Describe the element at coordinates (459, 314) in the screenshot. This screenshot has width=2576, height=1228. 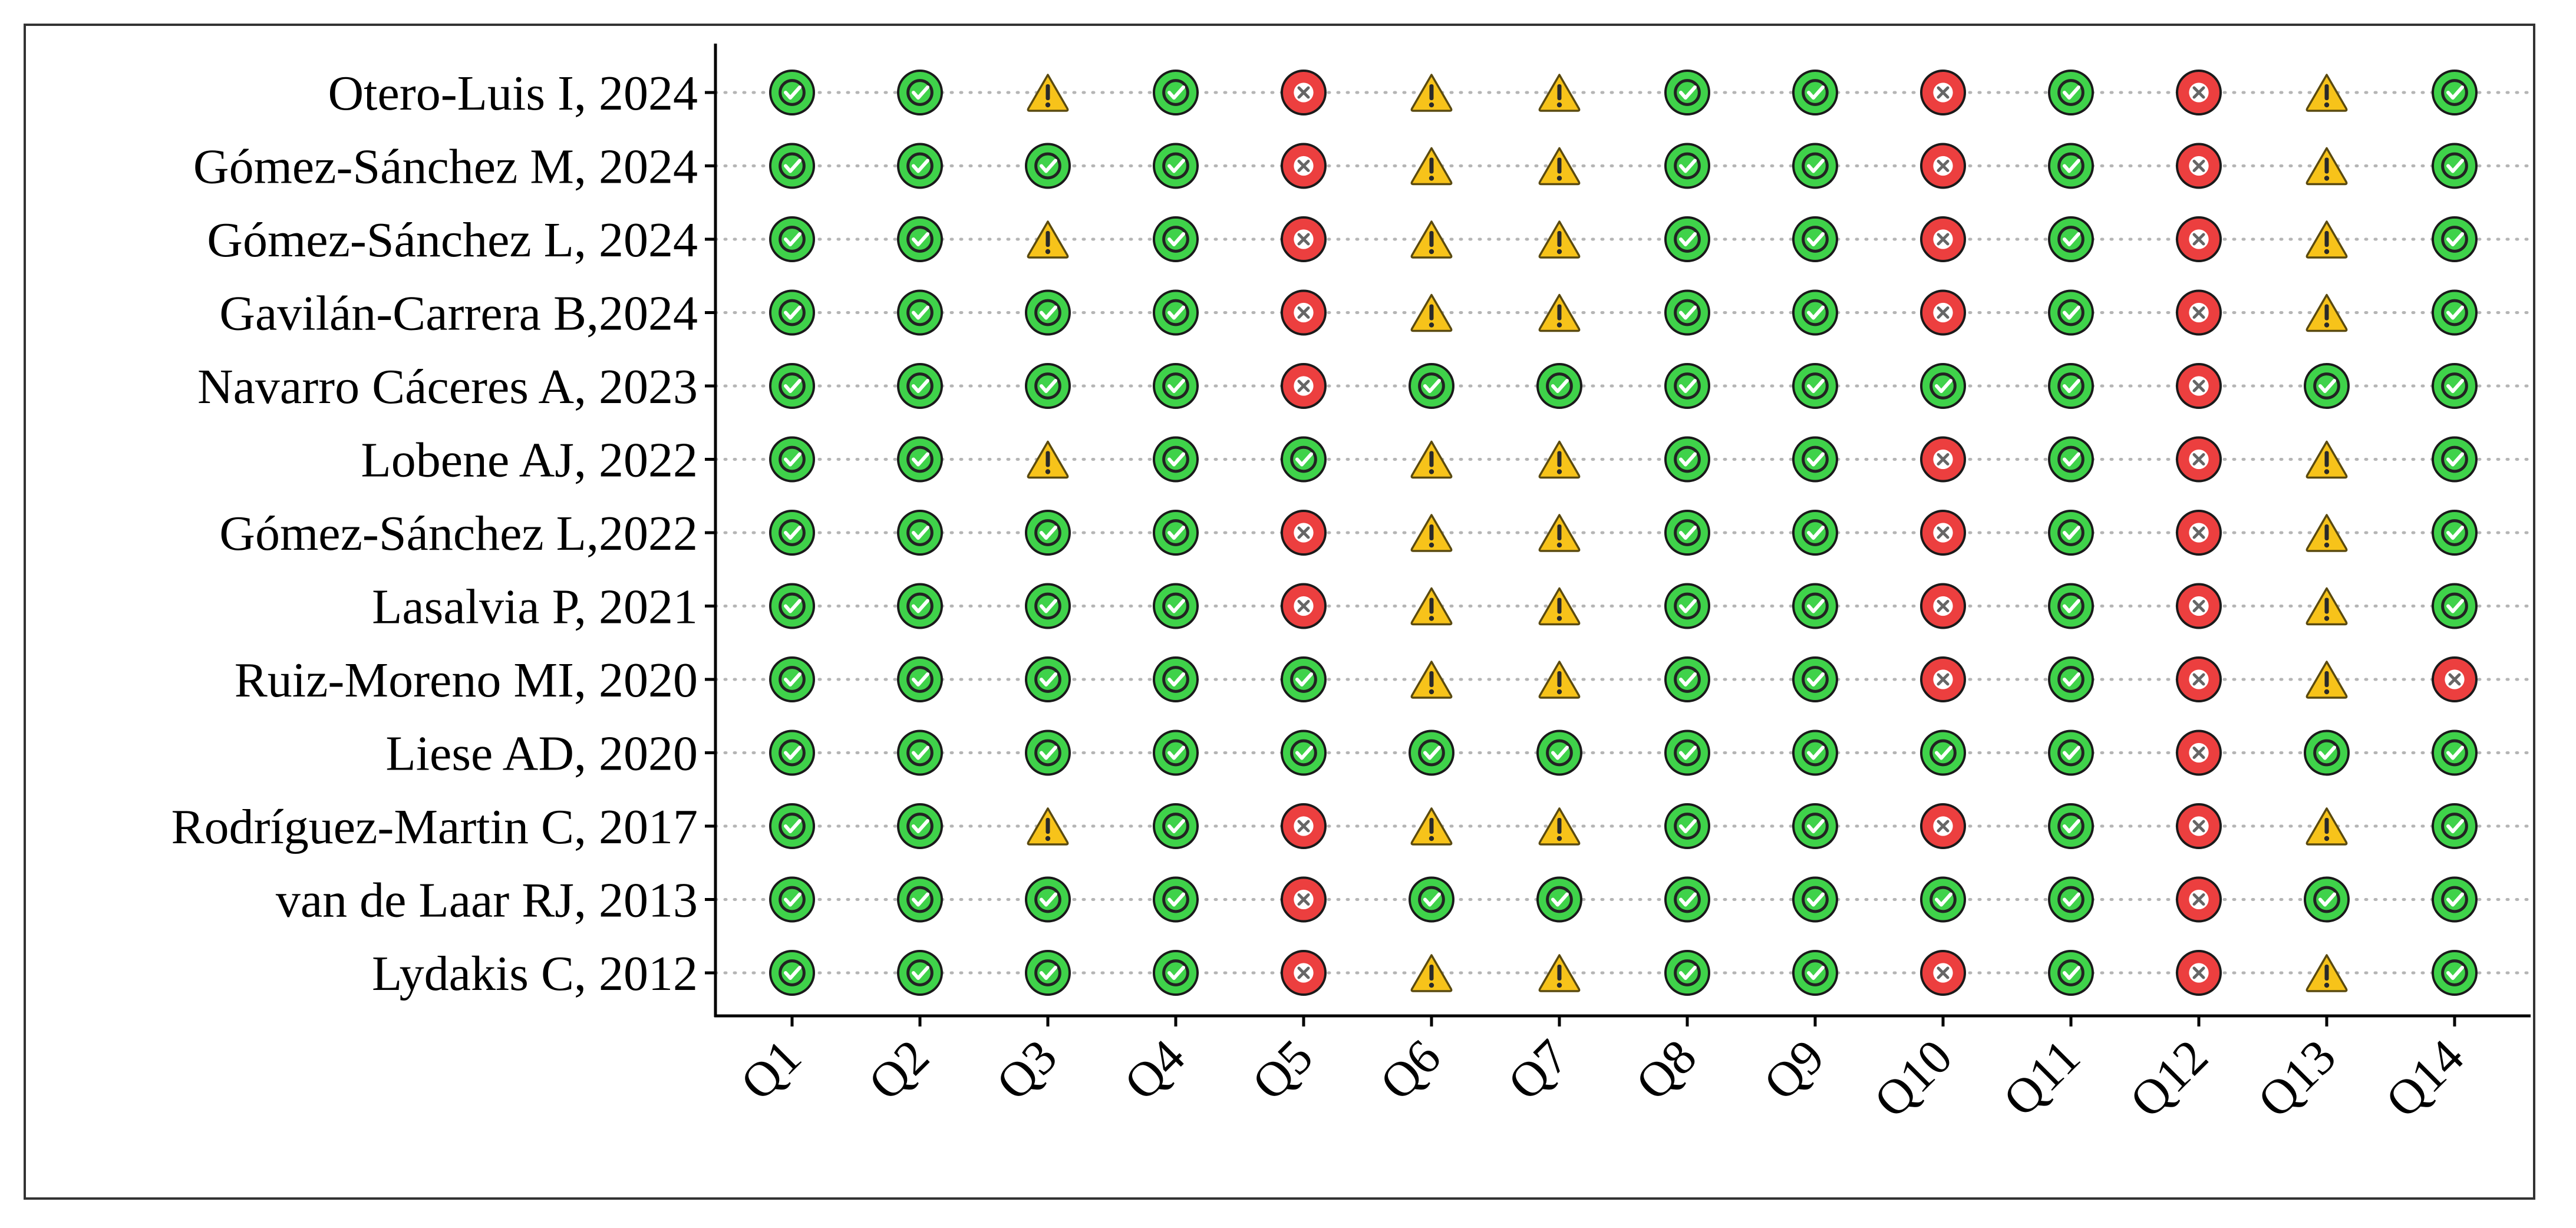
I see `study-label: Gavilán-Carrera B,2024` at that location.